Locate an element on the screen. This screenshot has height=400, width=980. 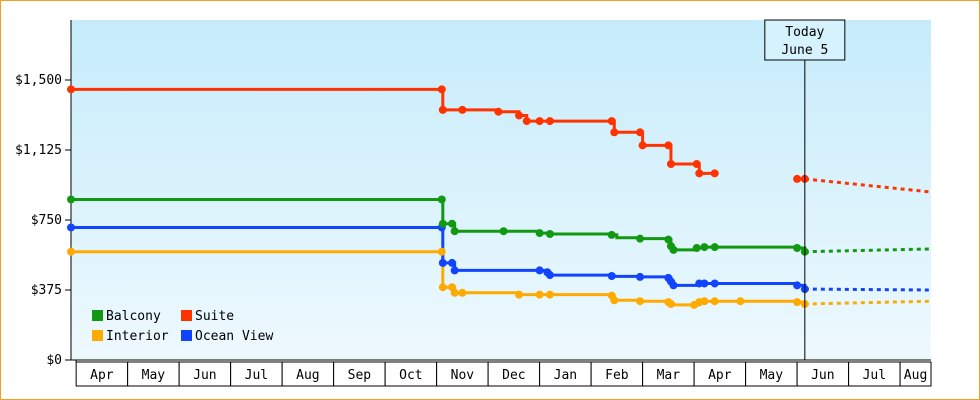
legend-swatch-ocean-view is located at coordinates (186, 335).